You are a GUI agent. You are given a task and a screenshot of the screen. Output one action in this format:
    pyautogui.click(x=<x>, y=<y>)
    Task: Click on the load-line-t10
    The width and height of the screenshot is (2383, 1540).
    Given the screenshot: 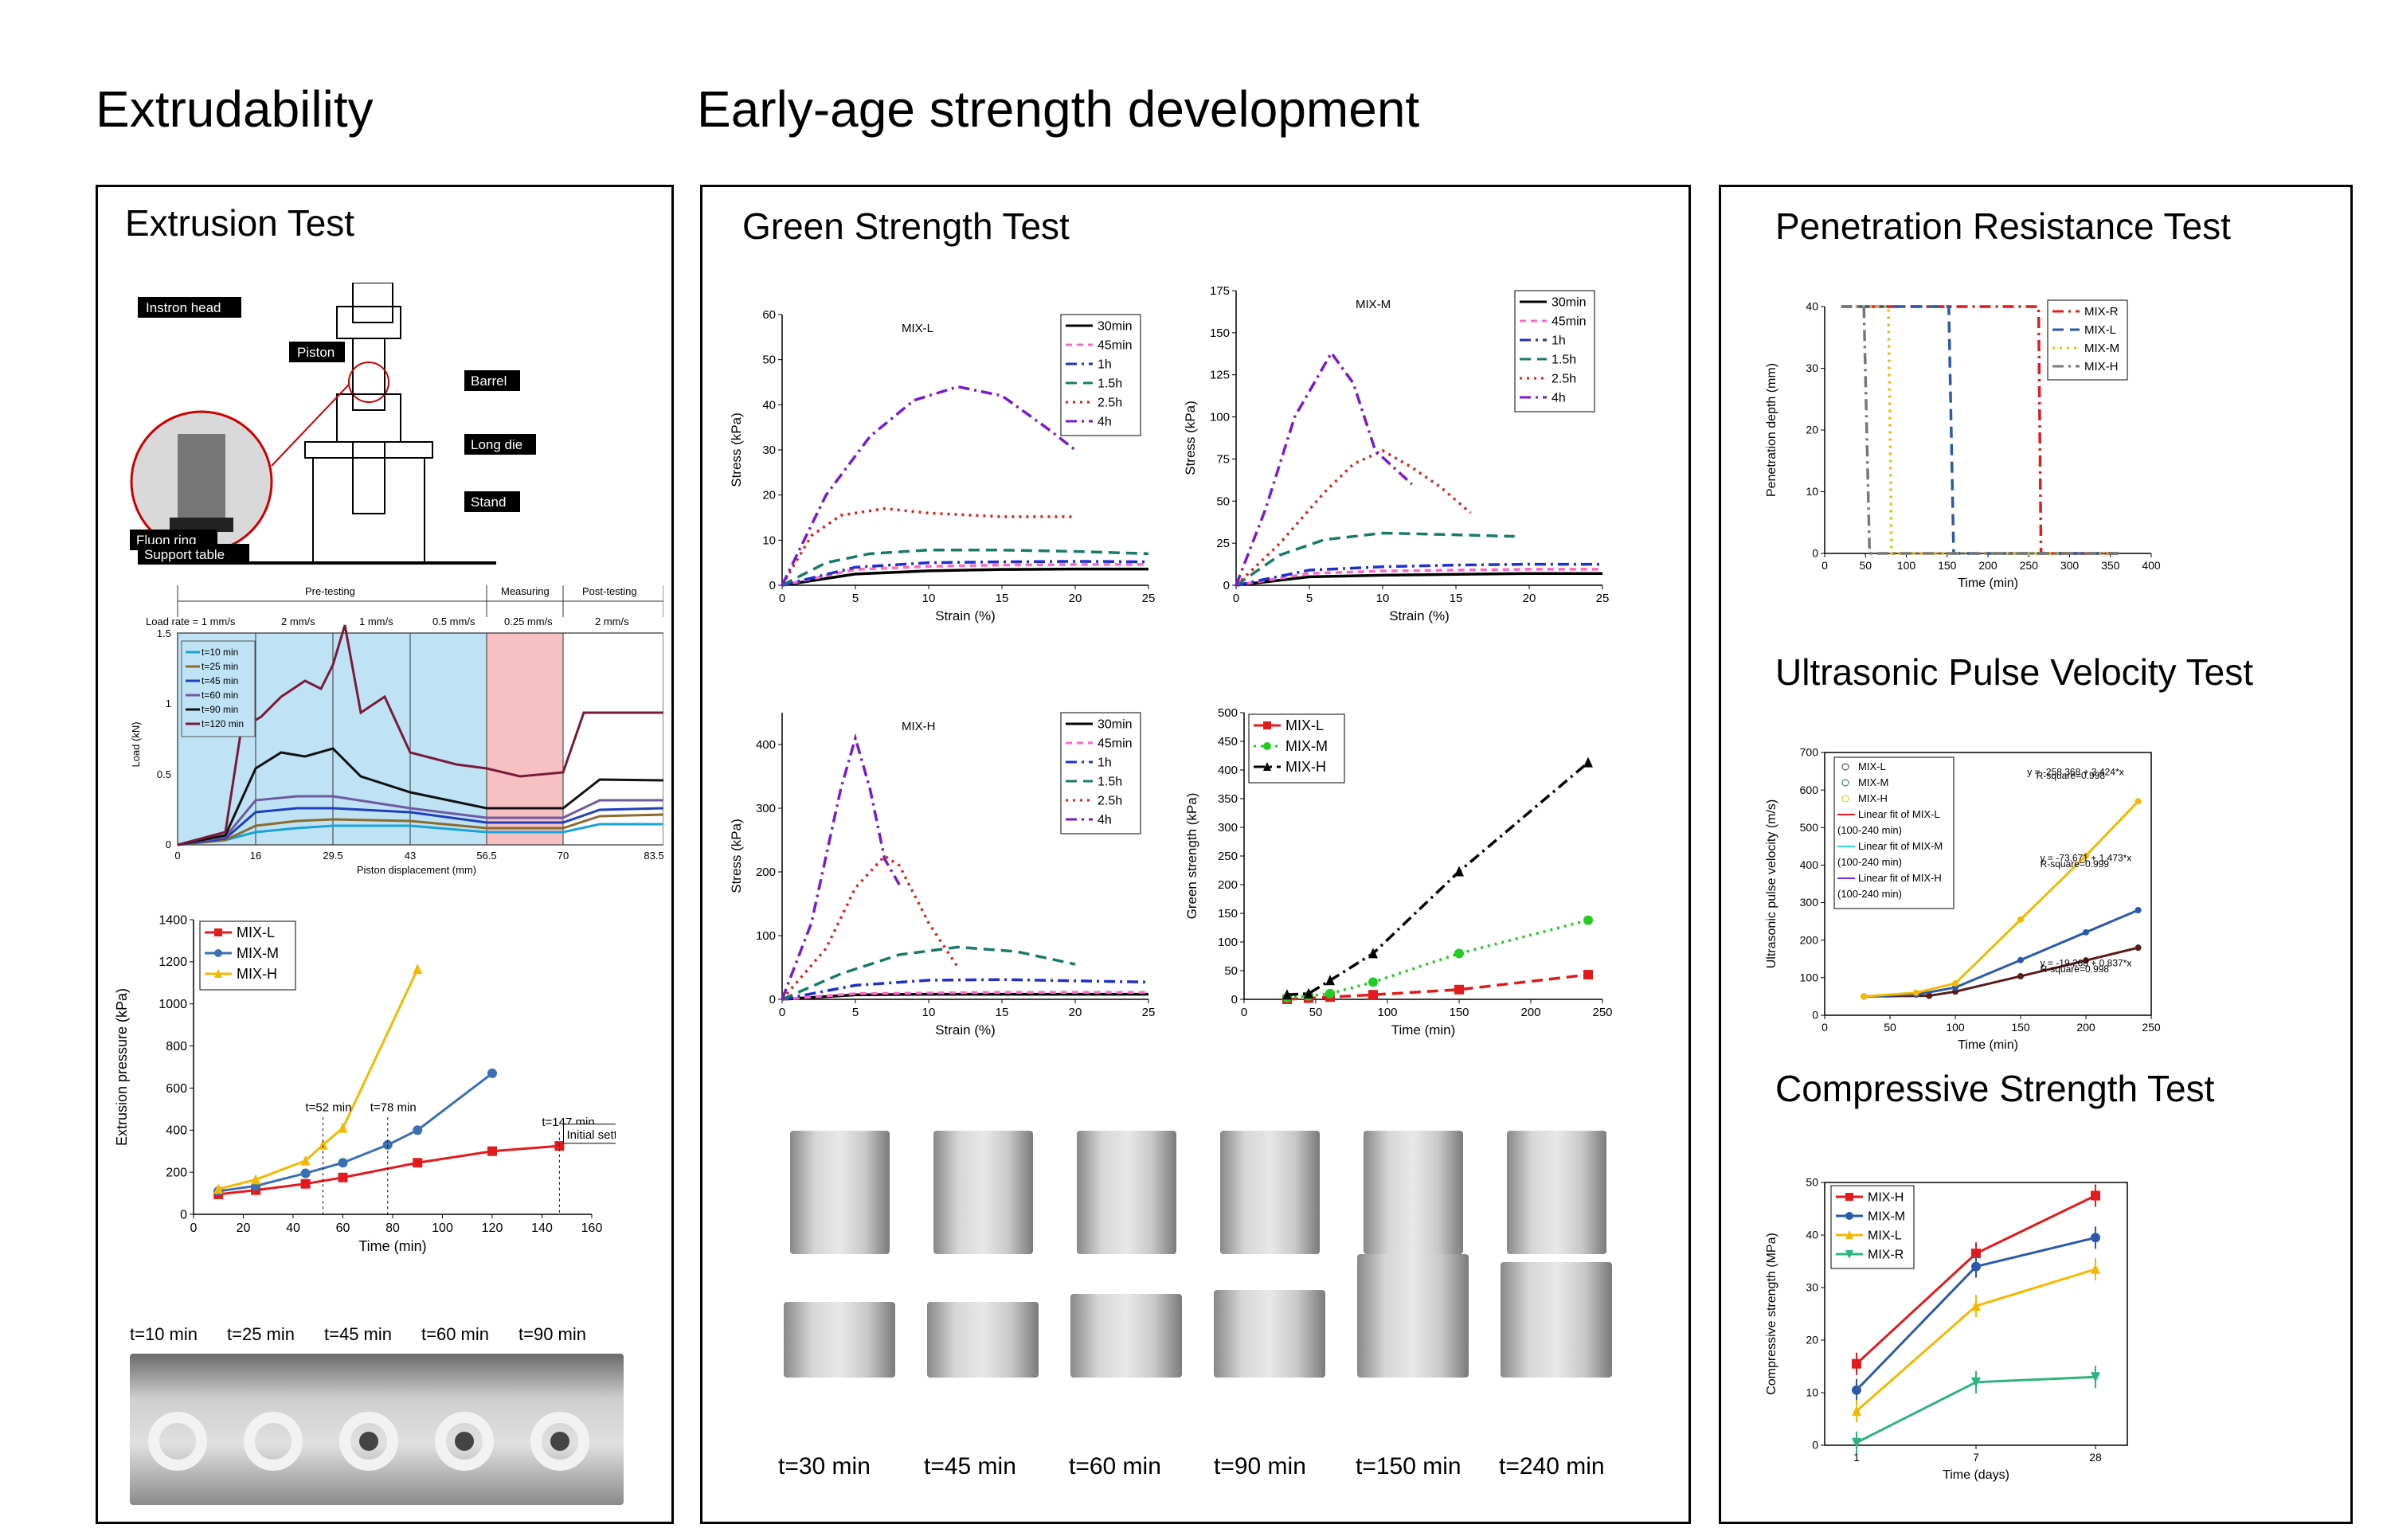 What is the action you would take?
    pyautogui.click(x=420, y=834)
    